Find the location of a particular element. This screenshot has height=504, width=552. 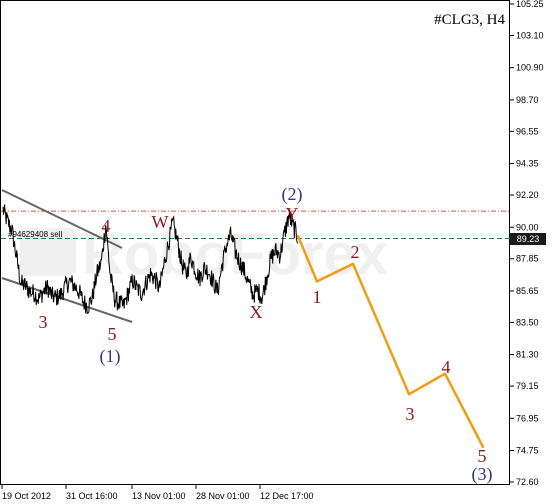

current-price-tag: 89.23 is located at coordinates (528, 239).